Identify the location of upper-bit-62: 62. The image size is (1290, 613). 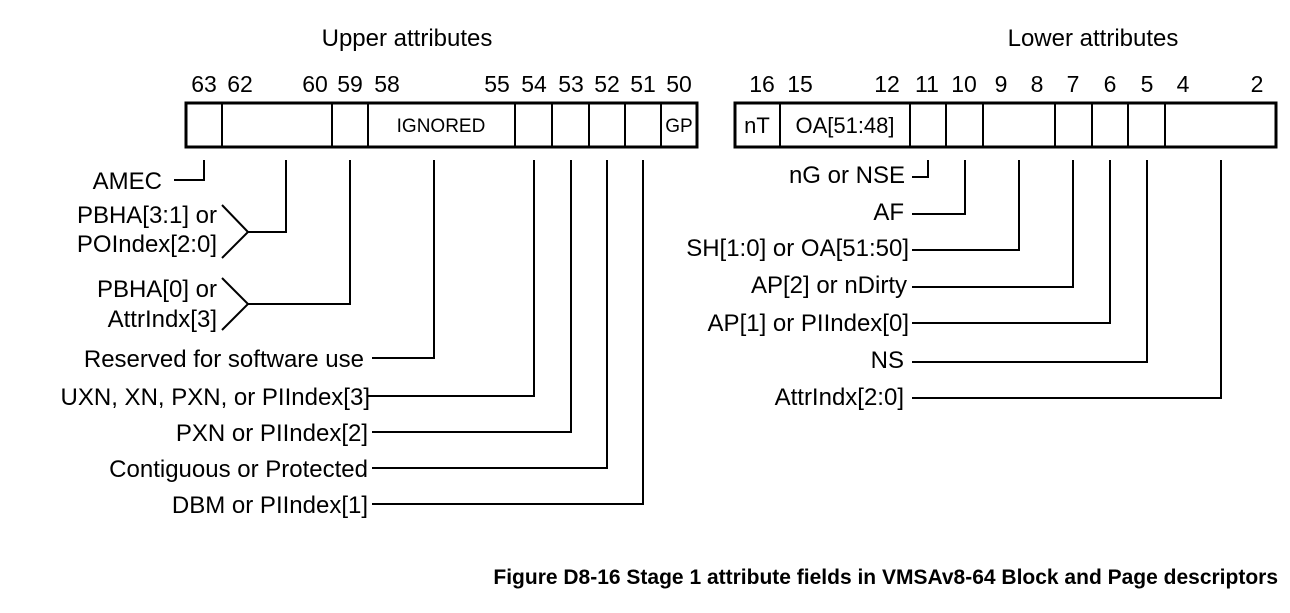
(240, 84).